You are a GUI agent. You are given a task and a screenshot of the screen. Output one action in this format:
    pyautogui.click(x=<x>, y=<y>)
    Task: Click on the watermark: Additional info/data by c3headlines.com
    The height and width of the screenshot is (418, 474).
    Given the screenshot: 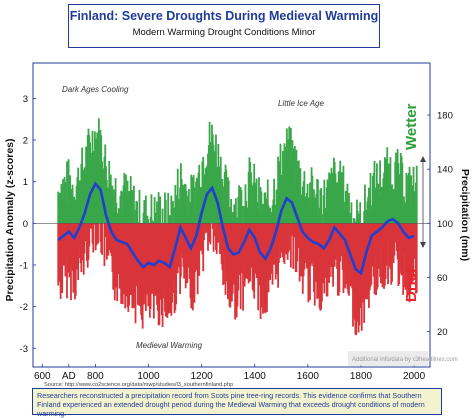 What is the action you would take?
    pyautogui.click(x=405, y=360)
    